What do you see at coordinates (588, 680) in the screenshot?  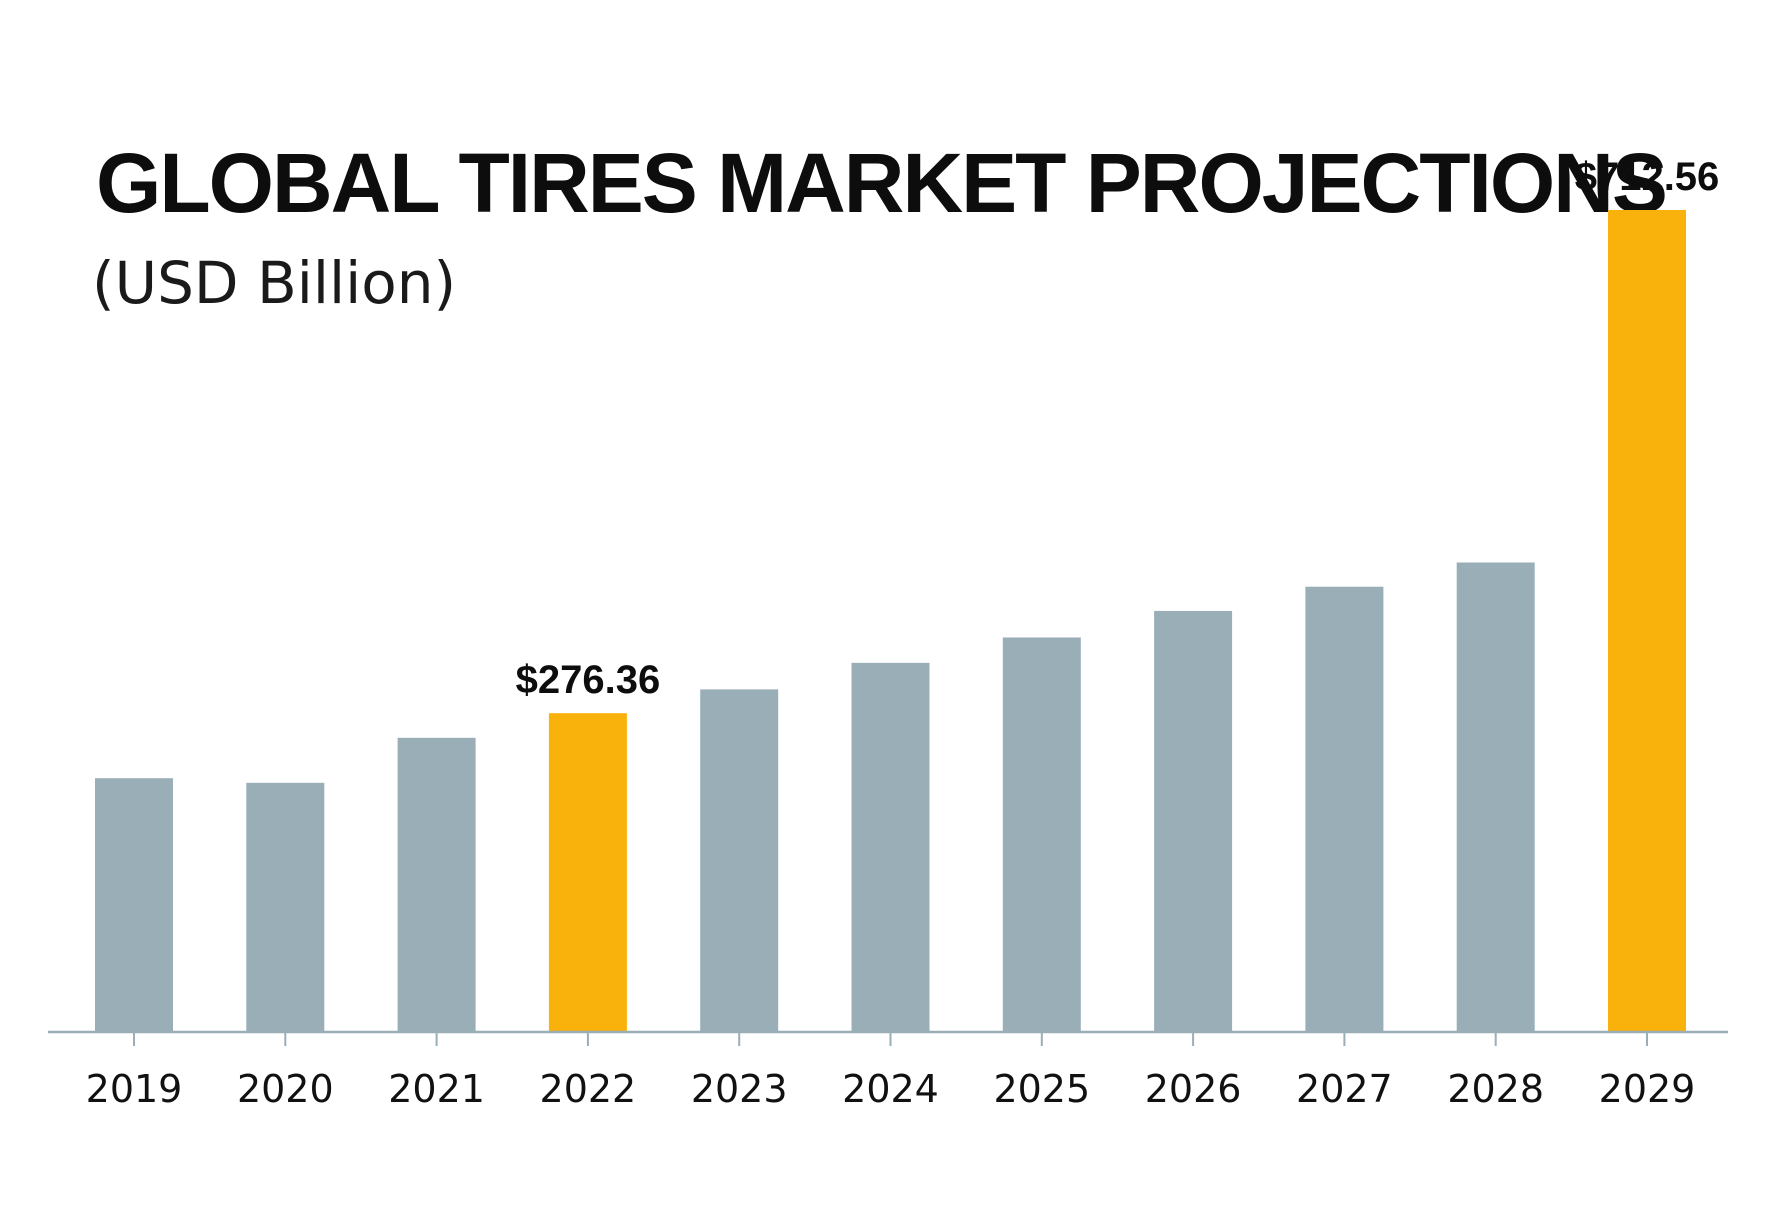 I see `data-label-2022: $276.36` at bounding box center [588, 680].